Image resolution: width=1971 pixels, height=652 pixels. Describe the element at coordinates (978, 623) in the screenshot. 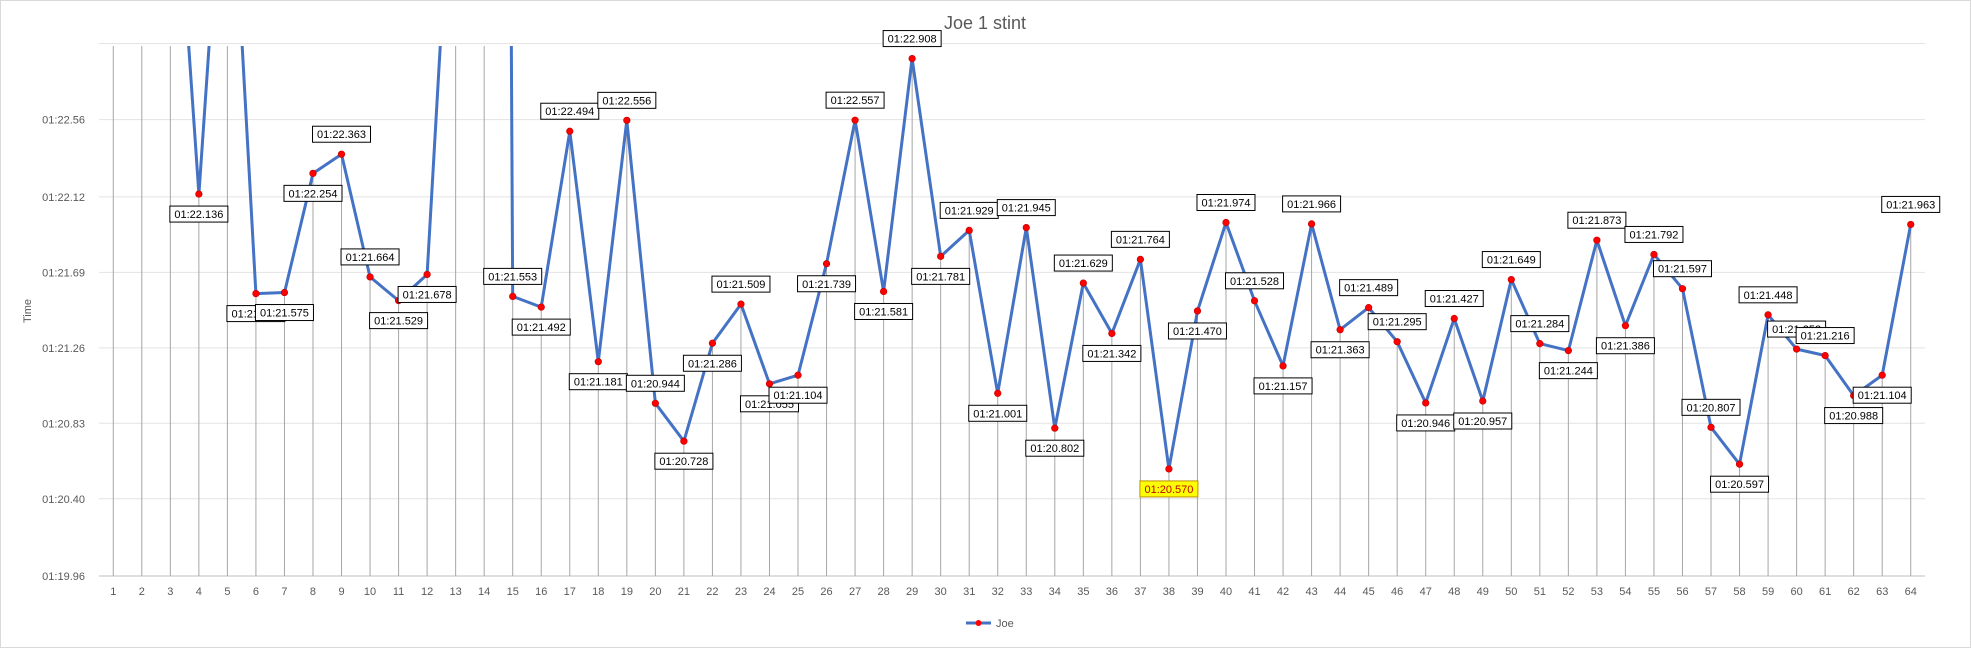

I see `legend-marker-icon` at that location.